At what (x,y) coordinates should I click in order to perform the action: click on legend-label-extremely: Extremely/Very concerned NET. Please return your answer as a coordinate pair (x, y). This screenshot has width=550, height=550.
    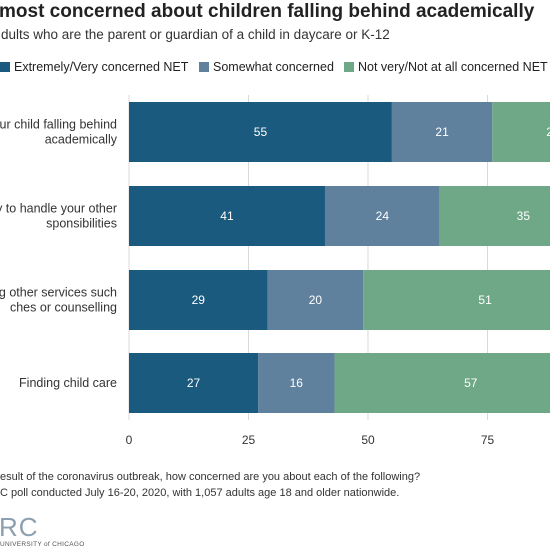
    Looking at the image, I should click on (101, 67).